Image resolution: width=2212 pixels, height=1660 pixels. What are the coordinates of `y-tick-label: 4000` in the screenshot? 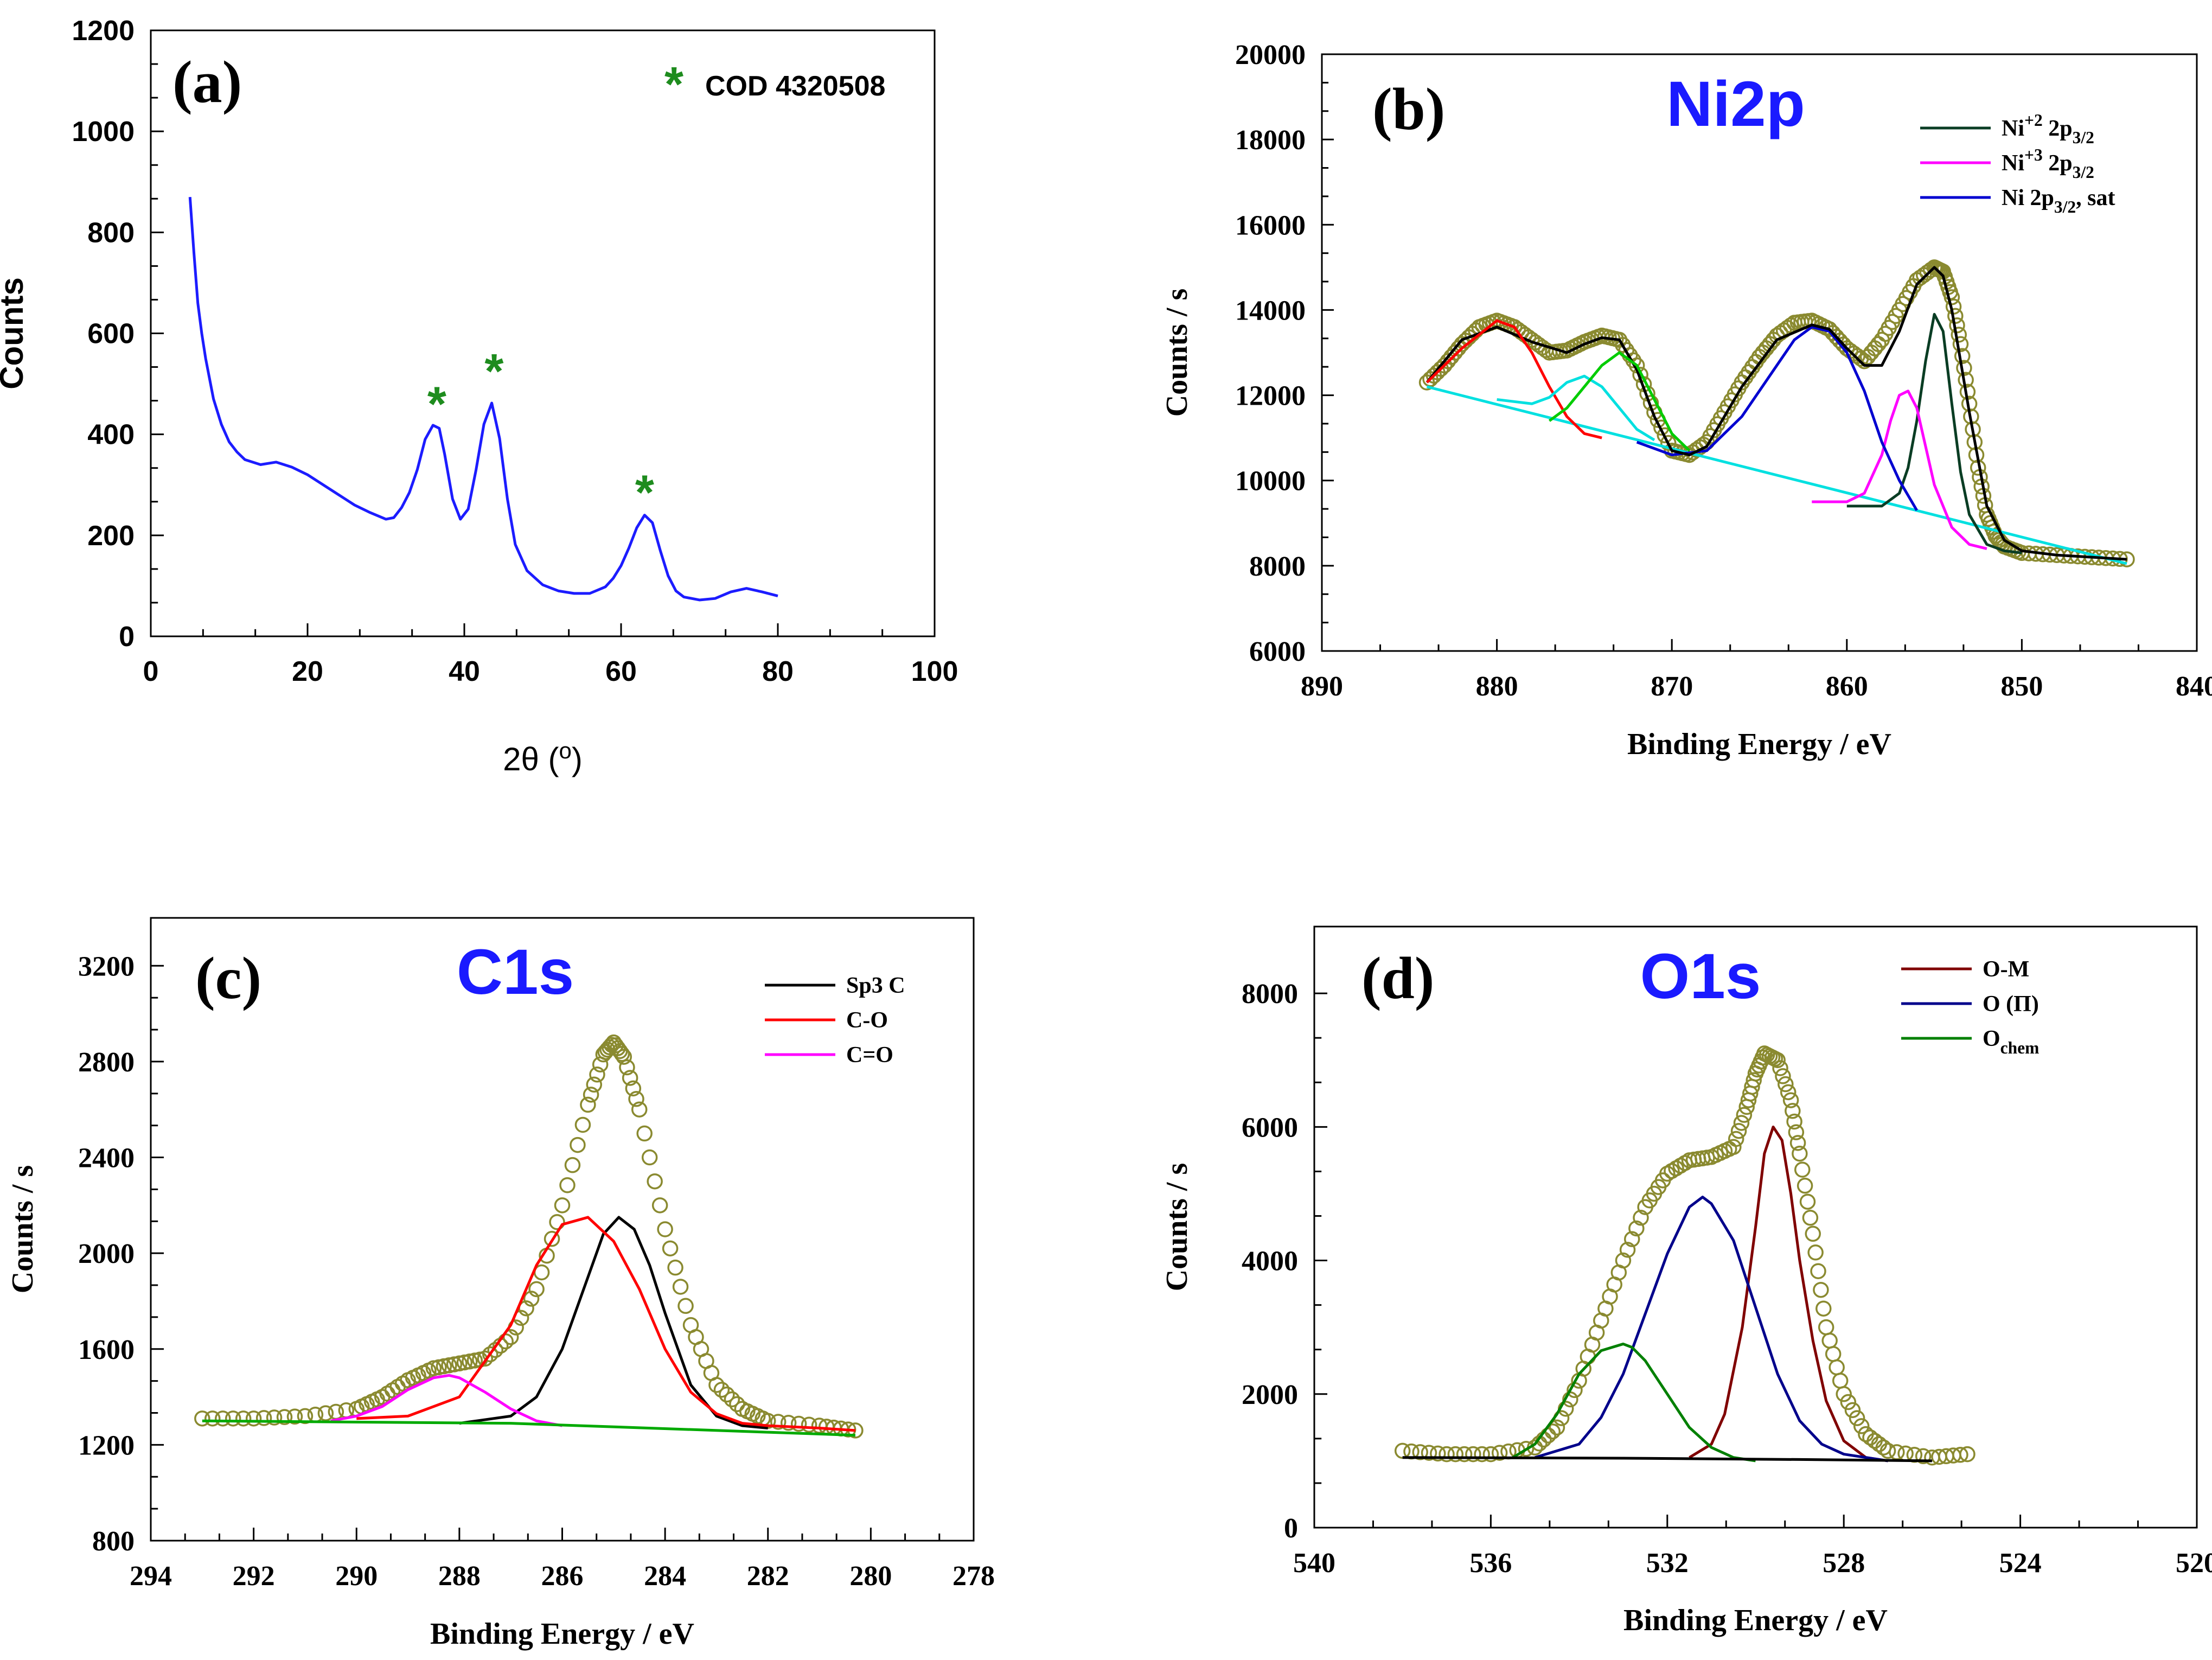 It's located at (1270, 1261).